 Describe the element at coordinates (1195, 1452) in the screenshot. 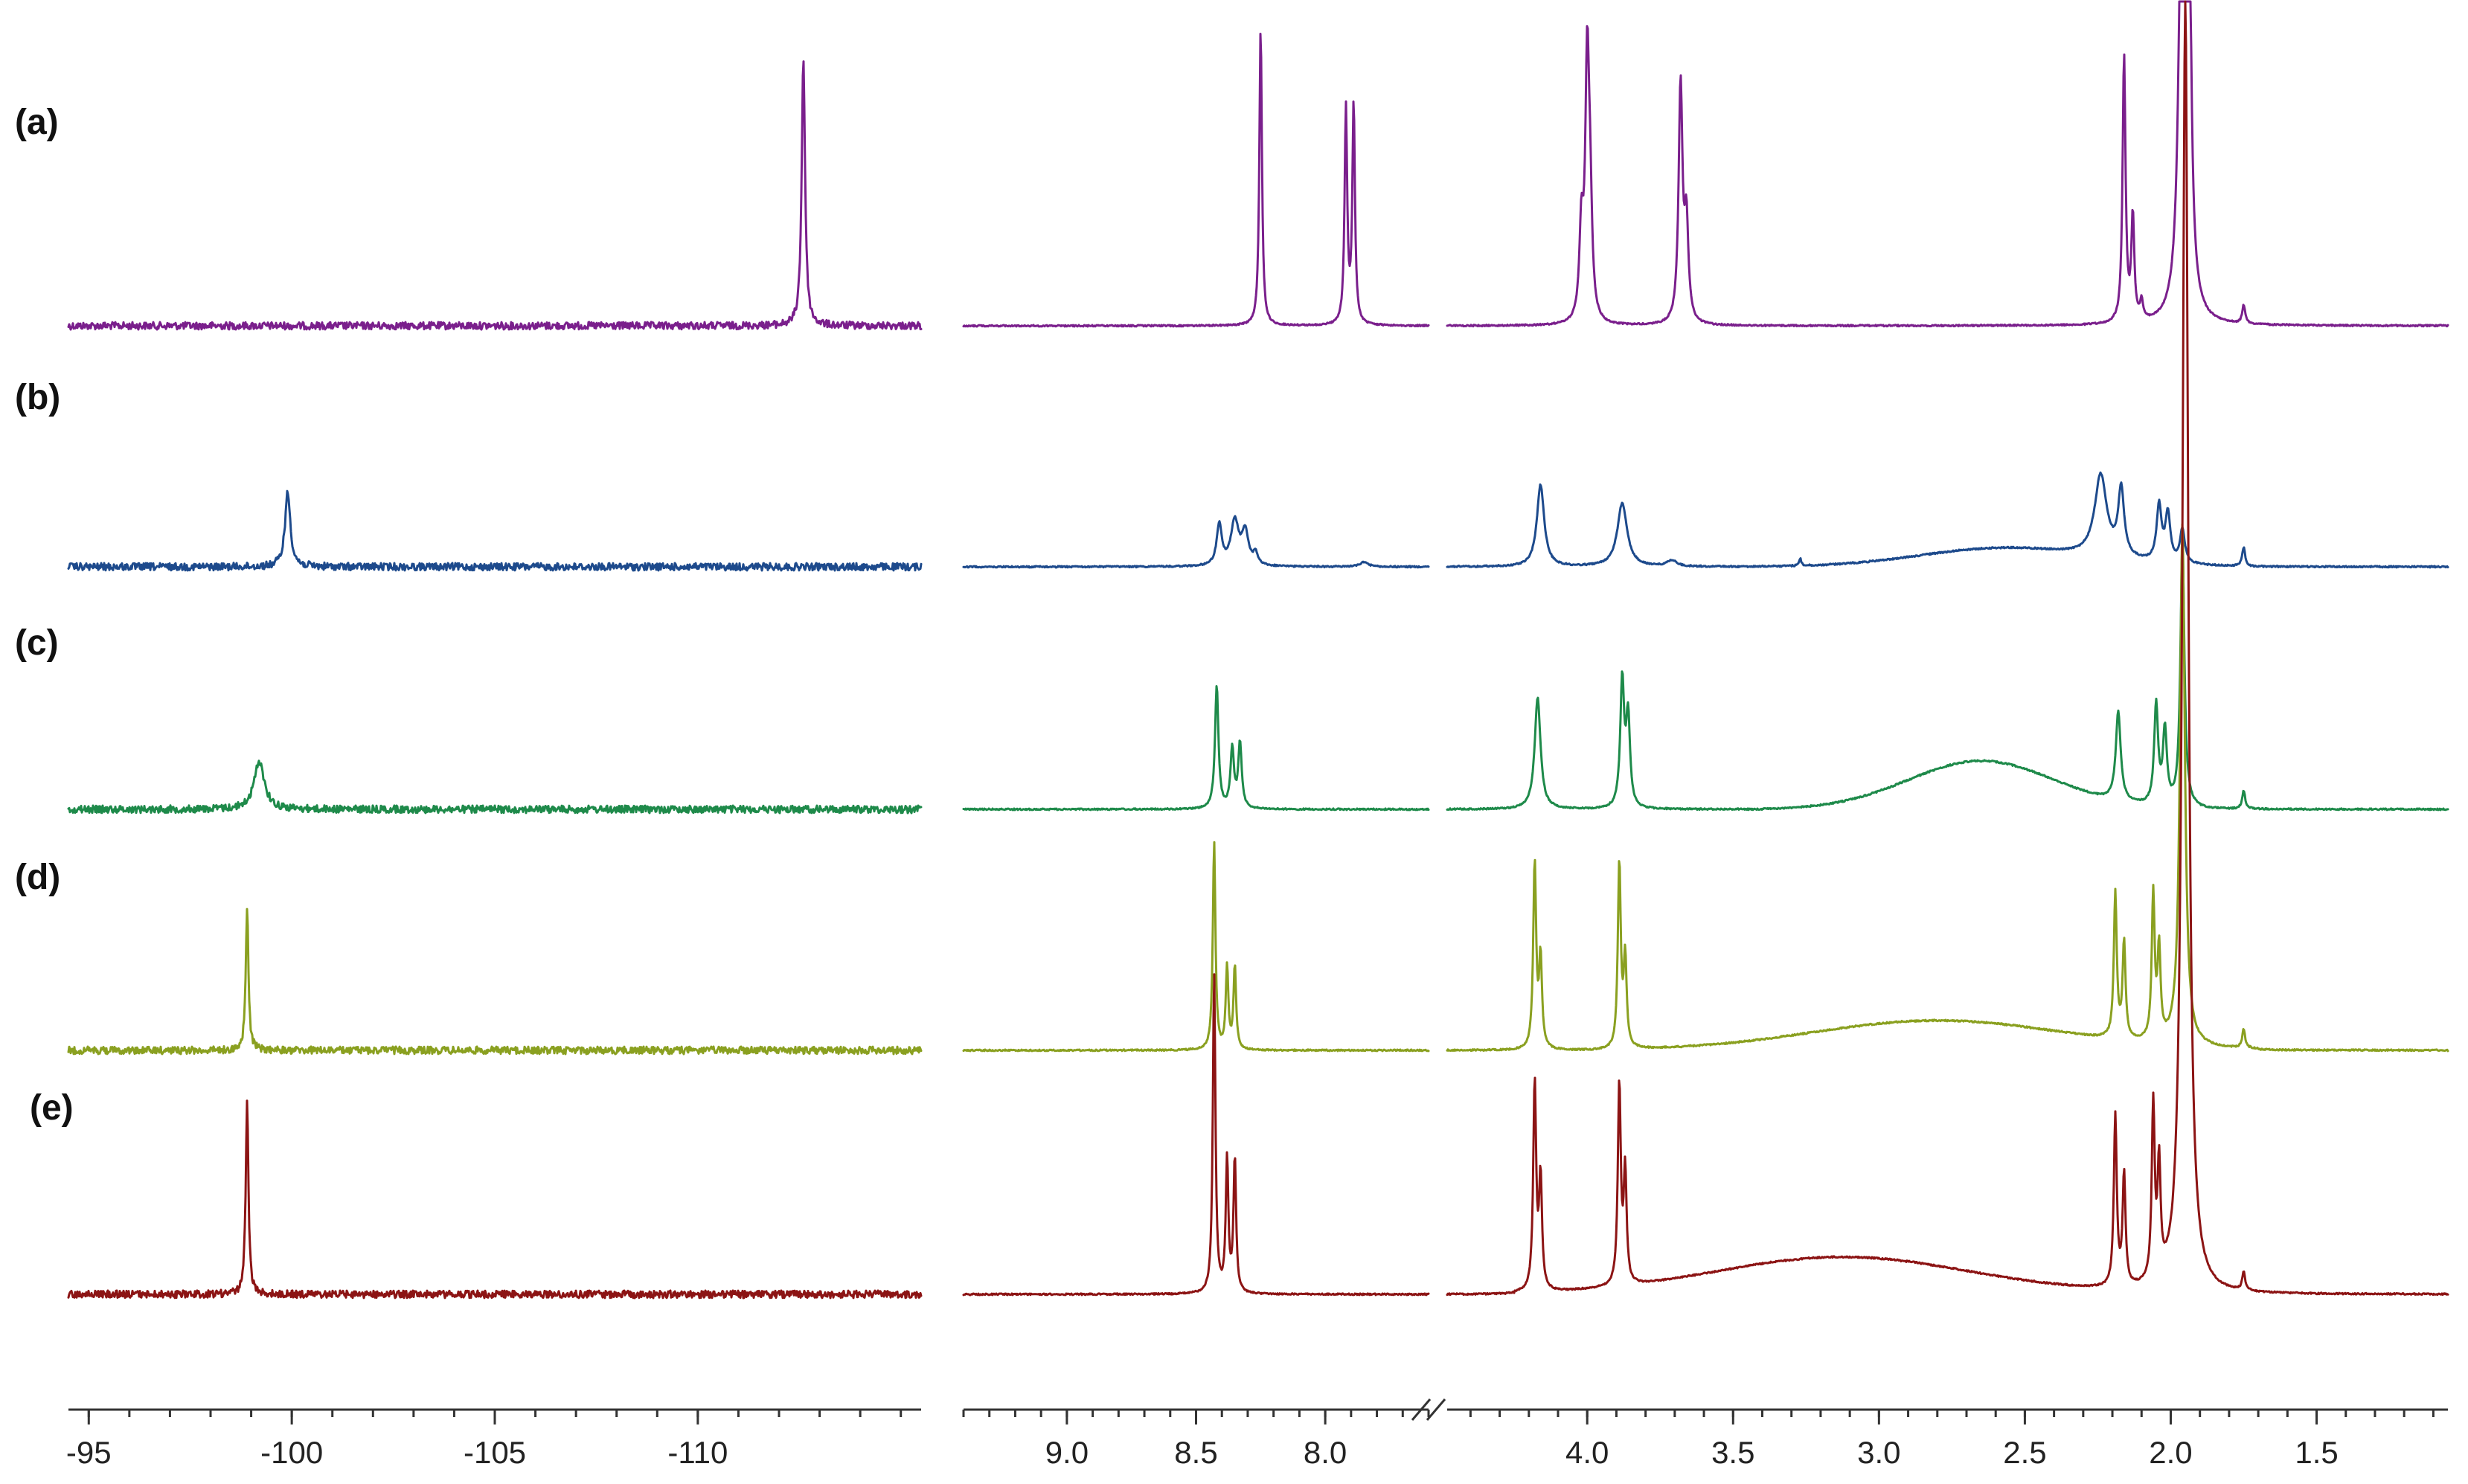

I see `tick-label: 8.5` at that location.